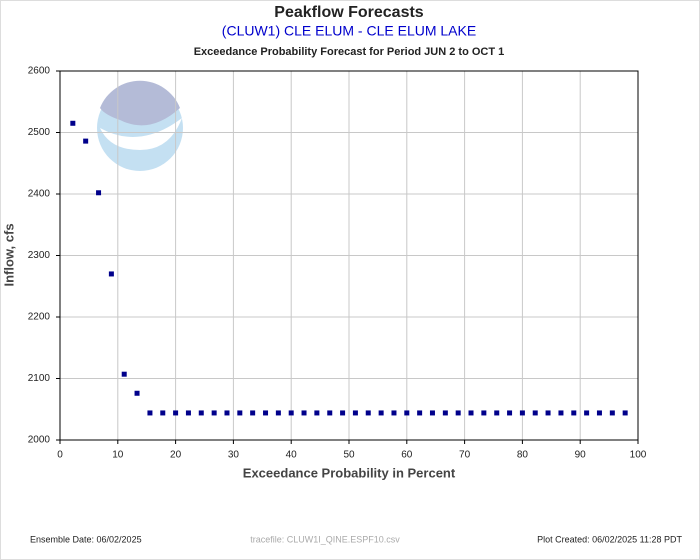 Image resolution: width=700 pixels, height=560 pixels. I want to click on x-tick-label: 60, so click(407, 455).